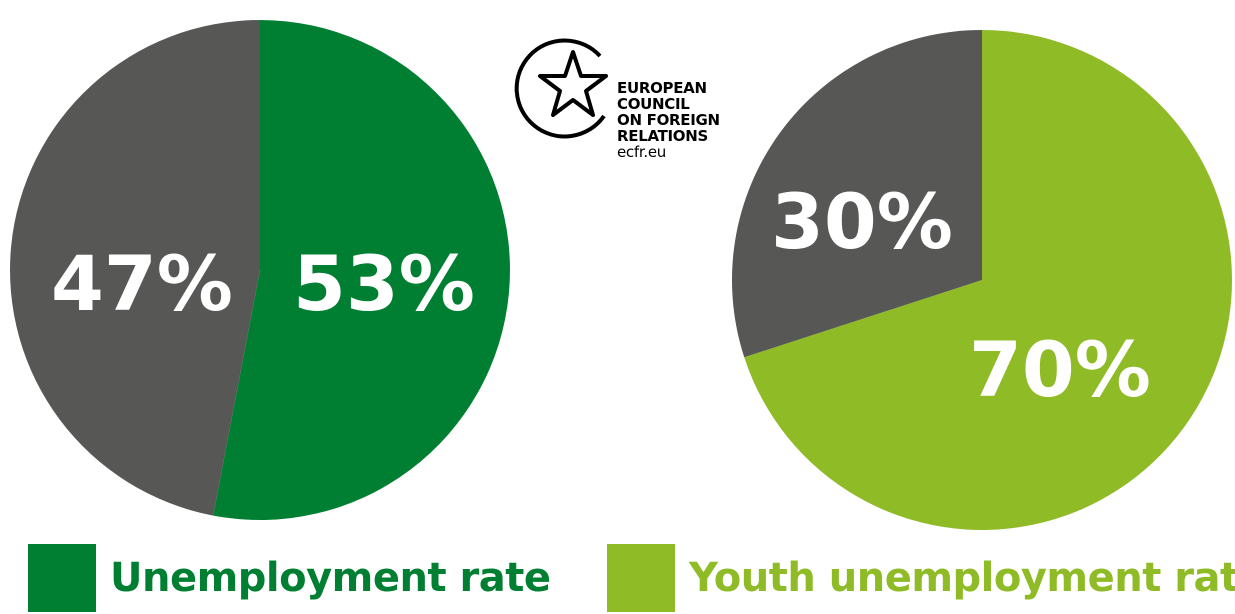 The image size is (1235, 614). Describe the element at coordinates (1060, 369) in the screenshot. I see `pie2-slice-0-label: 70%` at that location.